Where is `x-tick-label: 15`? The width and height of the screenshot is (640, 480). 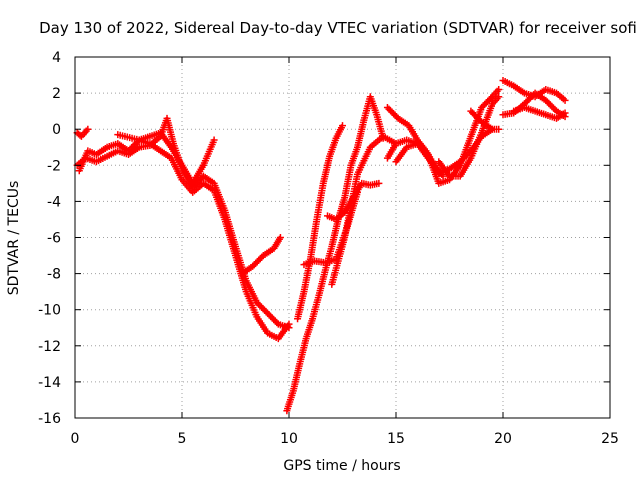 x-tick-label: 15 is located at coordinates (396, 439).